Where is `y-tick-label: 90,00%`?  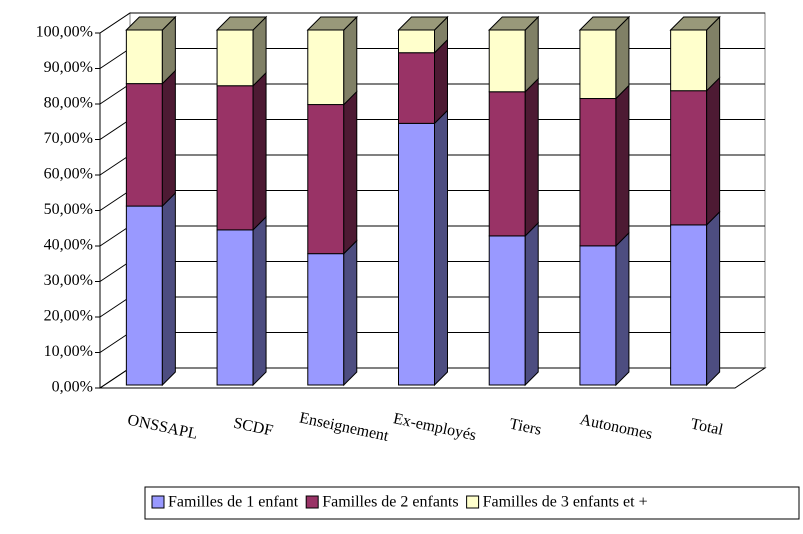
y-tick-label: 90,00% is located at coordinates (68, 67).